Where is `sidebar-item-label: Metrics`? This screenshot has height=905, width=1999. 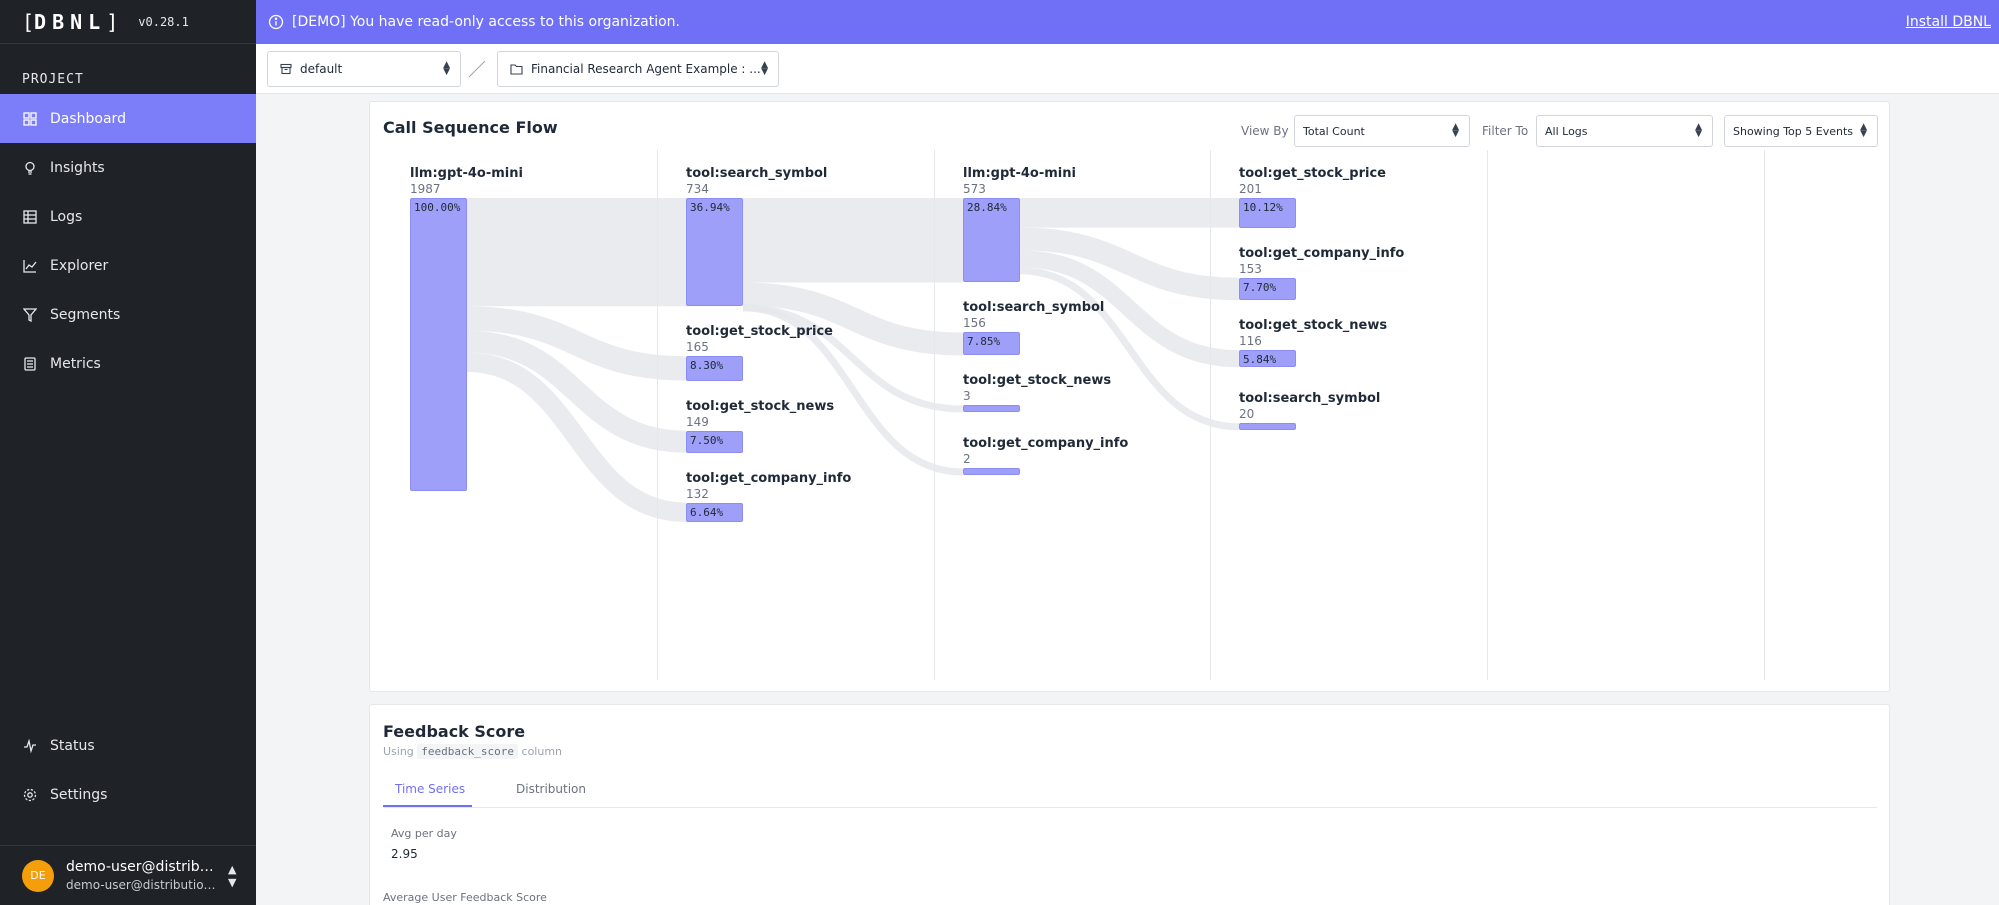 sidebar-item-label: Metrics is located at coordinates (75, 363).